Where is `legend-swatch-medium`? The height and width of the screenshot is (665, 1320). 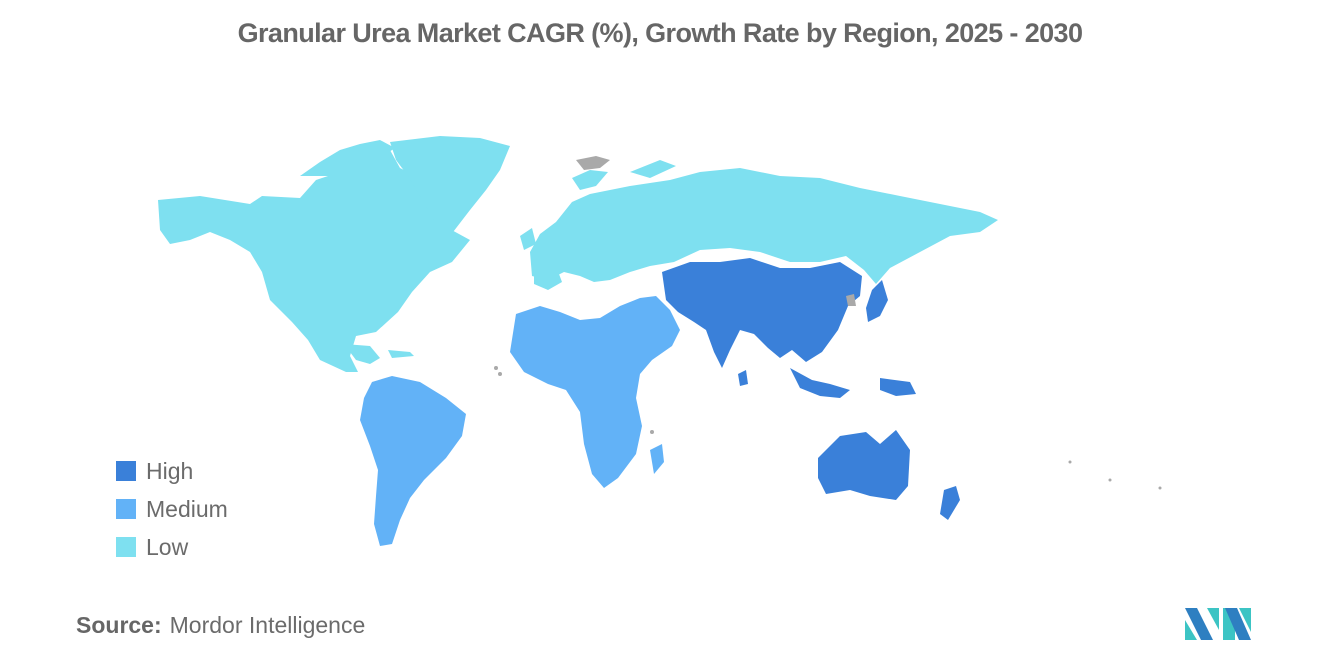
legend-swatch-medium is located at coordinates (126, 509).